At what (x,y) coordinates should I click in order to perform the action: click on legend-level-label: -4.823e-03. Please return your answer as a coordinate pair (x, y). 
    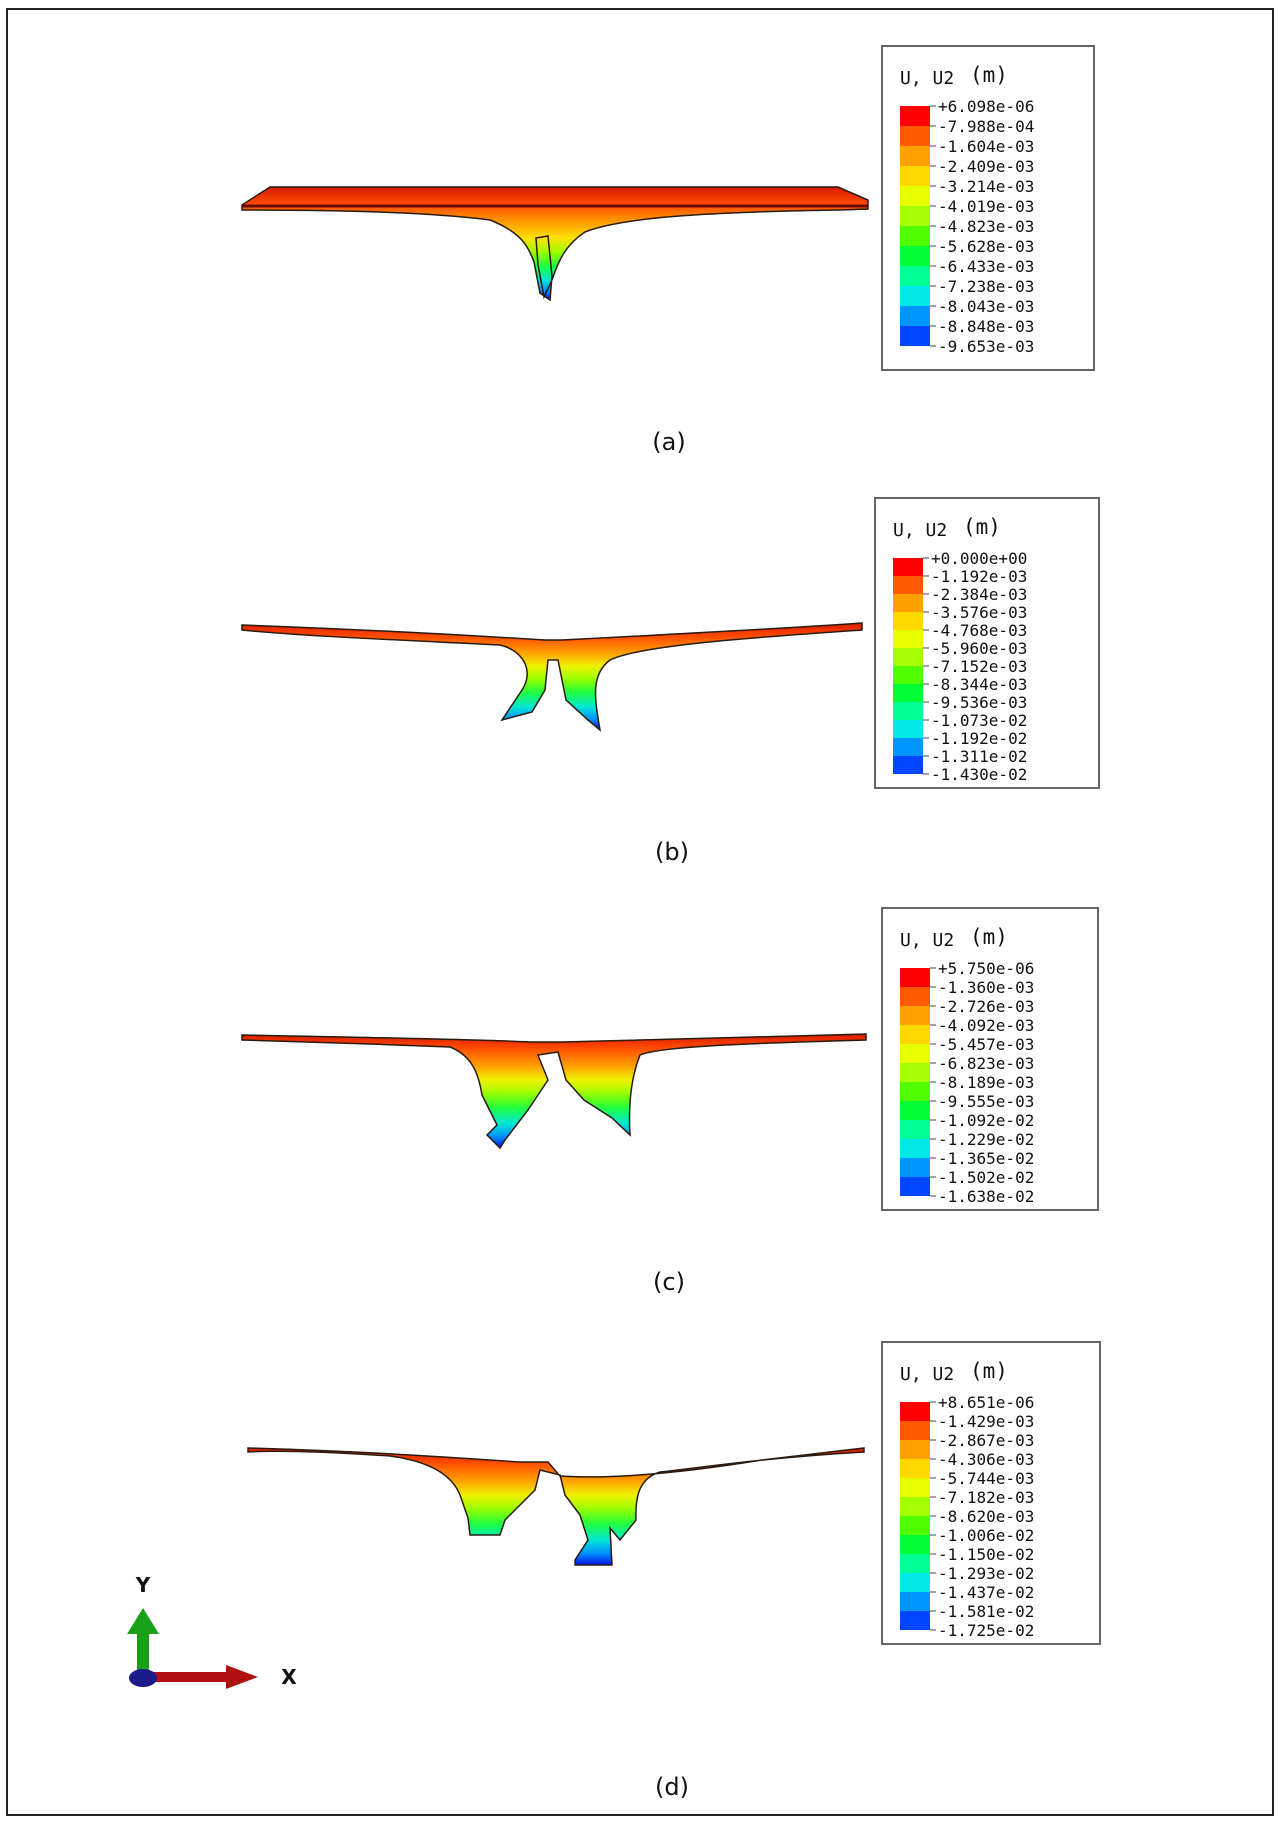
    Looking at the image, I should click on (986, 226).